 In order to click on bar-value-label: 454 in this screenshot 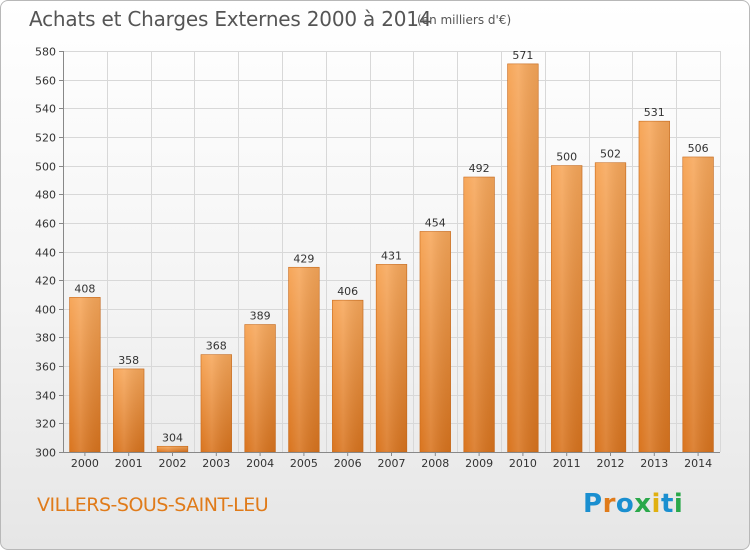, I will do `click(435, 222)`.